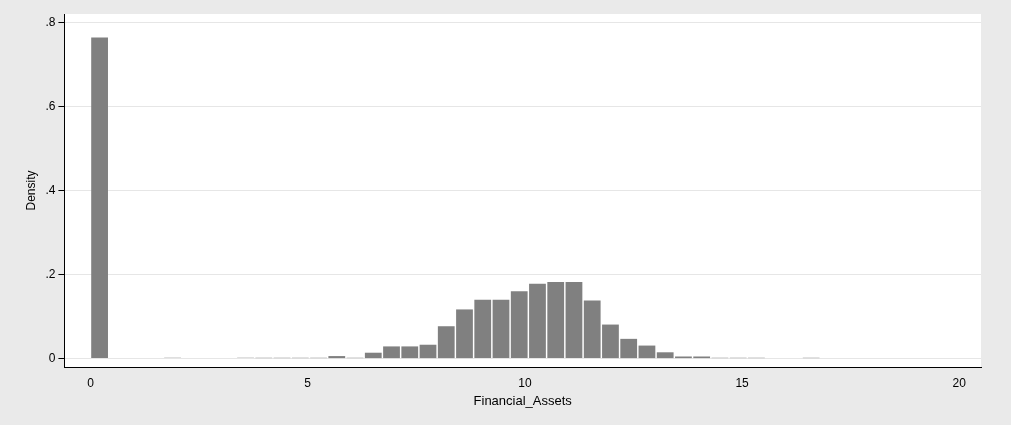 The height and width of the screenshot is (425, 1011). What do you see at coordinates (742, 382) in the screenshot?
I see `x-tick-label: 15` at bounding box center [742, 382].